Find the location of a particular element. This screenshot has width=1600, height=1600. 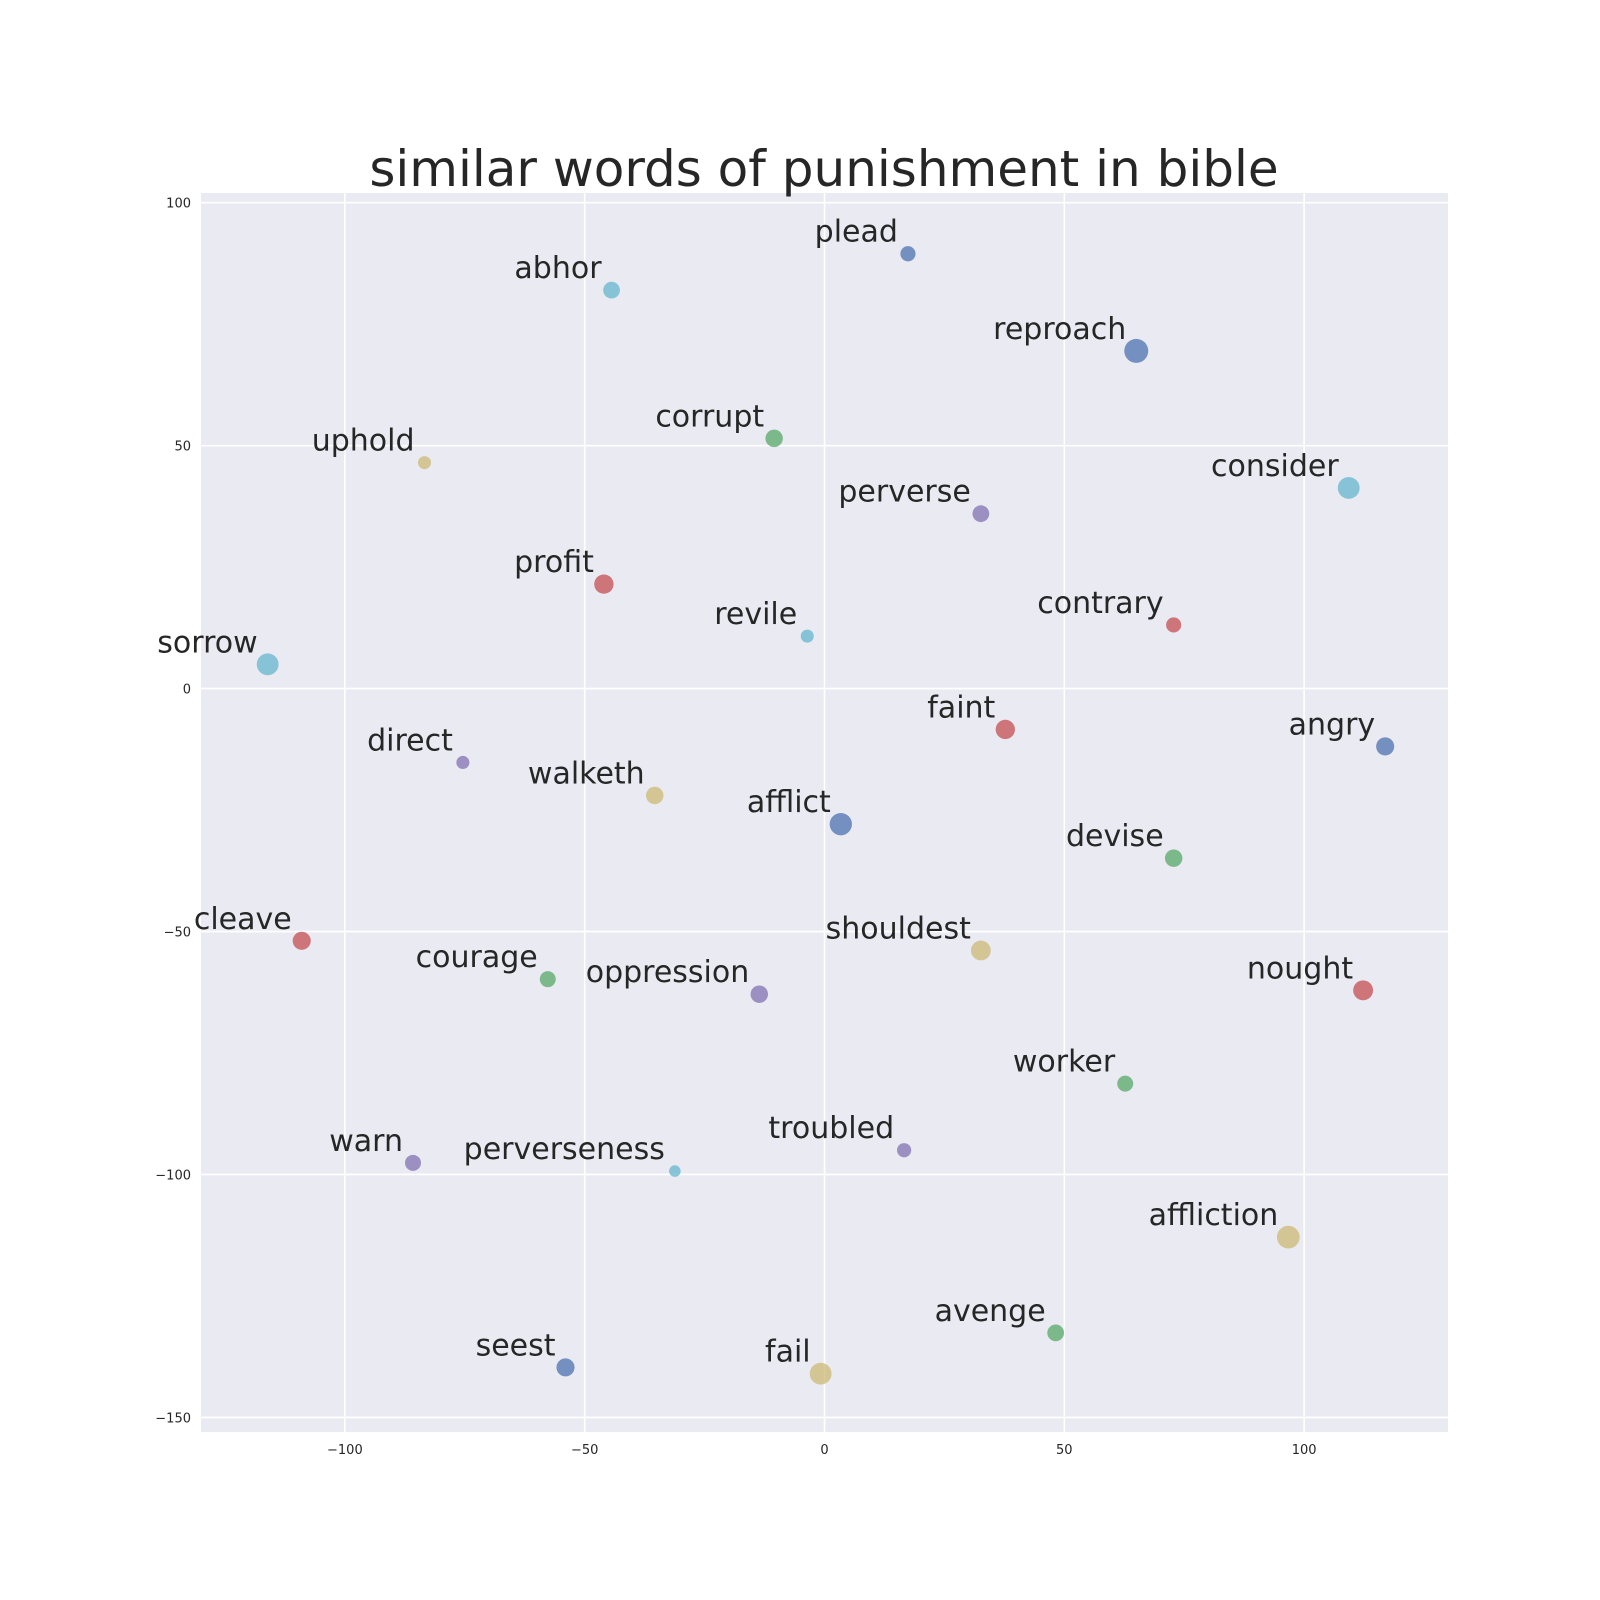

point-oppression is located at coordinates (759, 994).